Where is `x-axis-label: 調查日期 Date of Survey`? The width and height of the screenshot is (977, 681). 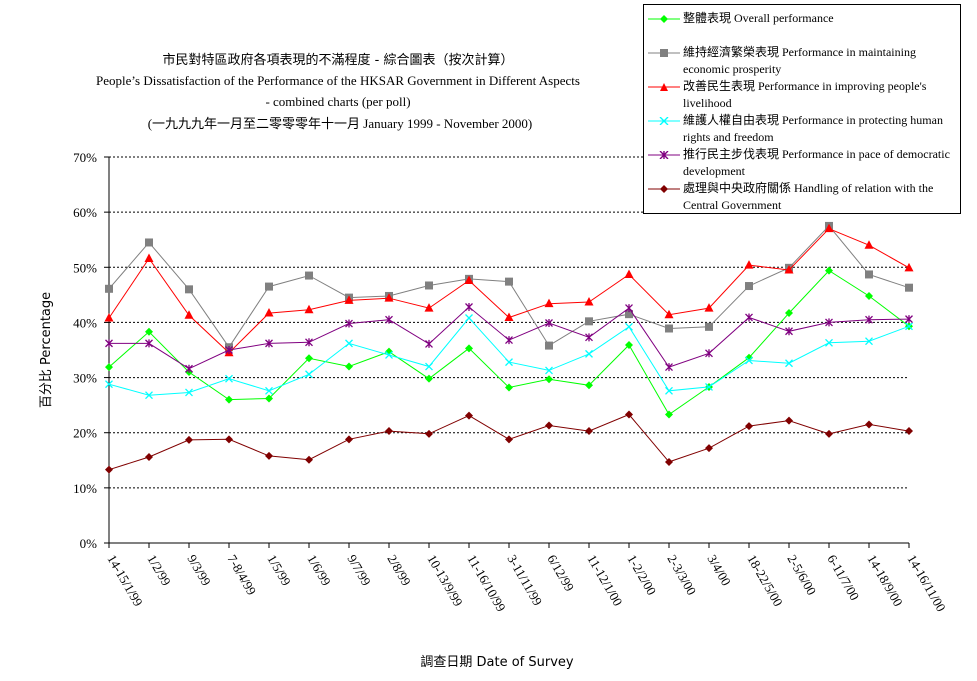 x-axis-label: 調查日期 Date of Survey is located at coordinates (497, 662).